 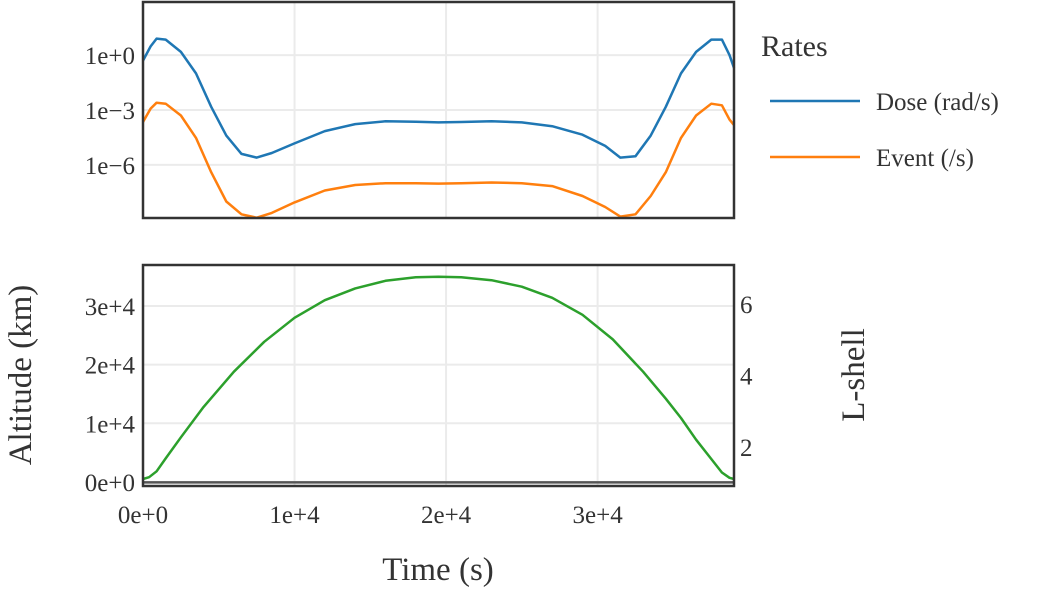 What do you see at coordinates (925, 158) in the screenshot?
I see `legend-label-event: Event (/s)` at bounding box center [925, 158].